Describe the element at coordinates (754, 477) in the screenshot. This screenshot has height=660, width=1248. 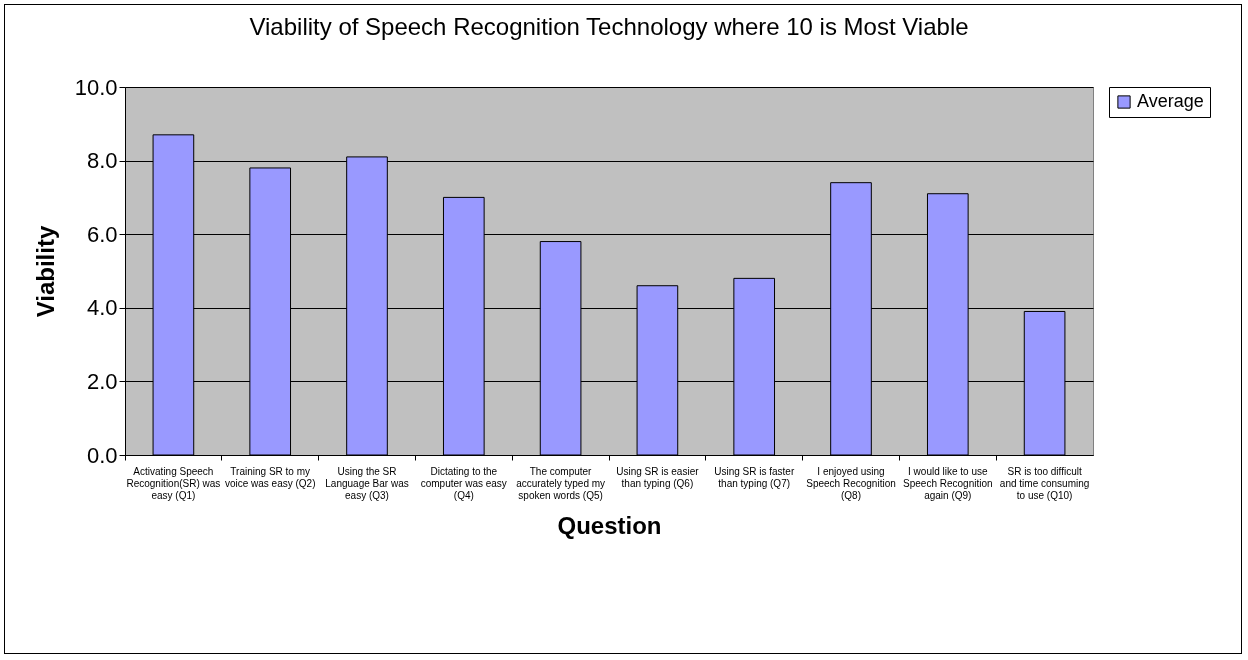
I see `x-tick-label: Using SR is faster than typing (Q7)` at that location.